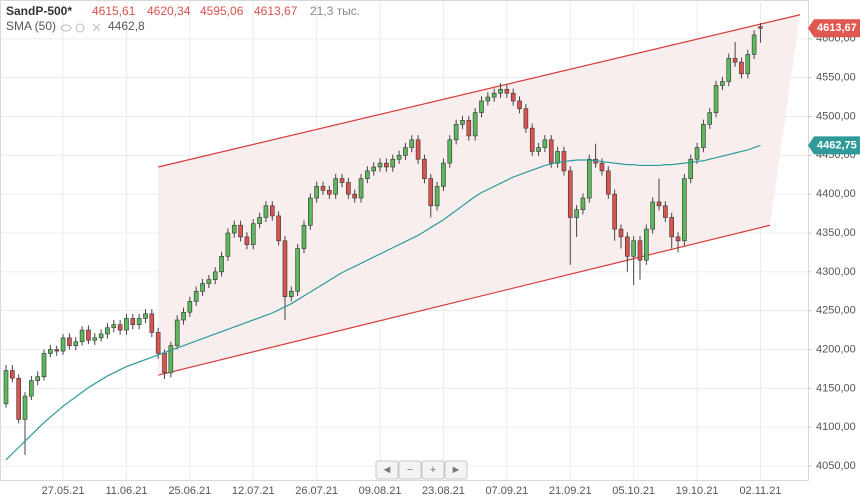 This screenshot has width=861, height=499. I want to click on visibility-icon, so click(66, 28).